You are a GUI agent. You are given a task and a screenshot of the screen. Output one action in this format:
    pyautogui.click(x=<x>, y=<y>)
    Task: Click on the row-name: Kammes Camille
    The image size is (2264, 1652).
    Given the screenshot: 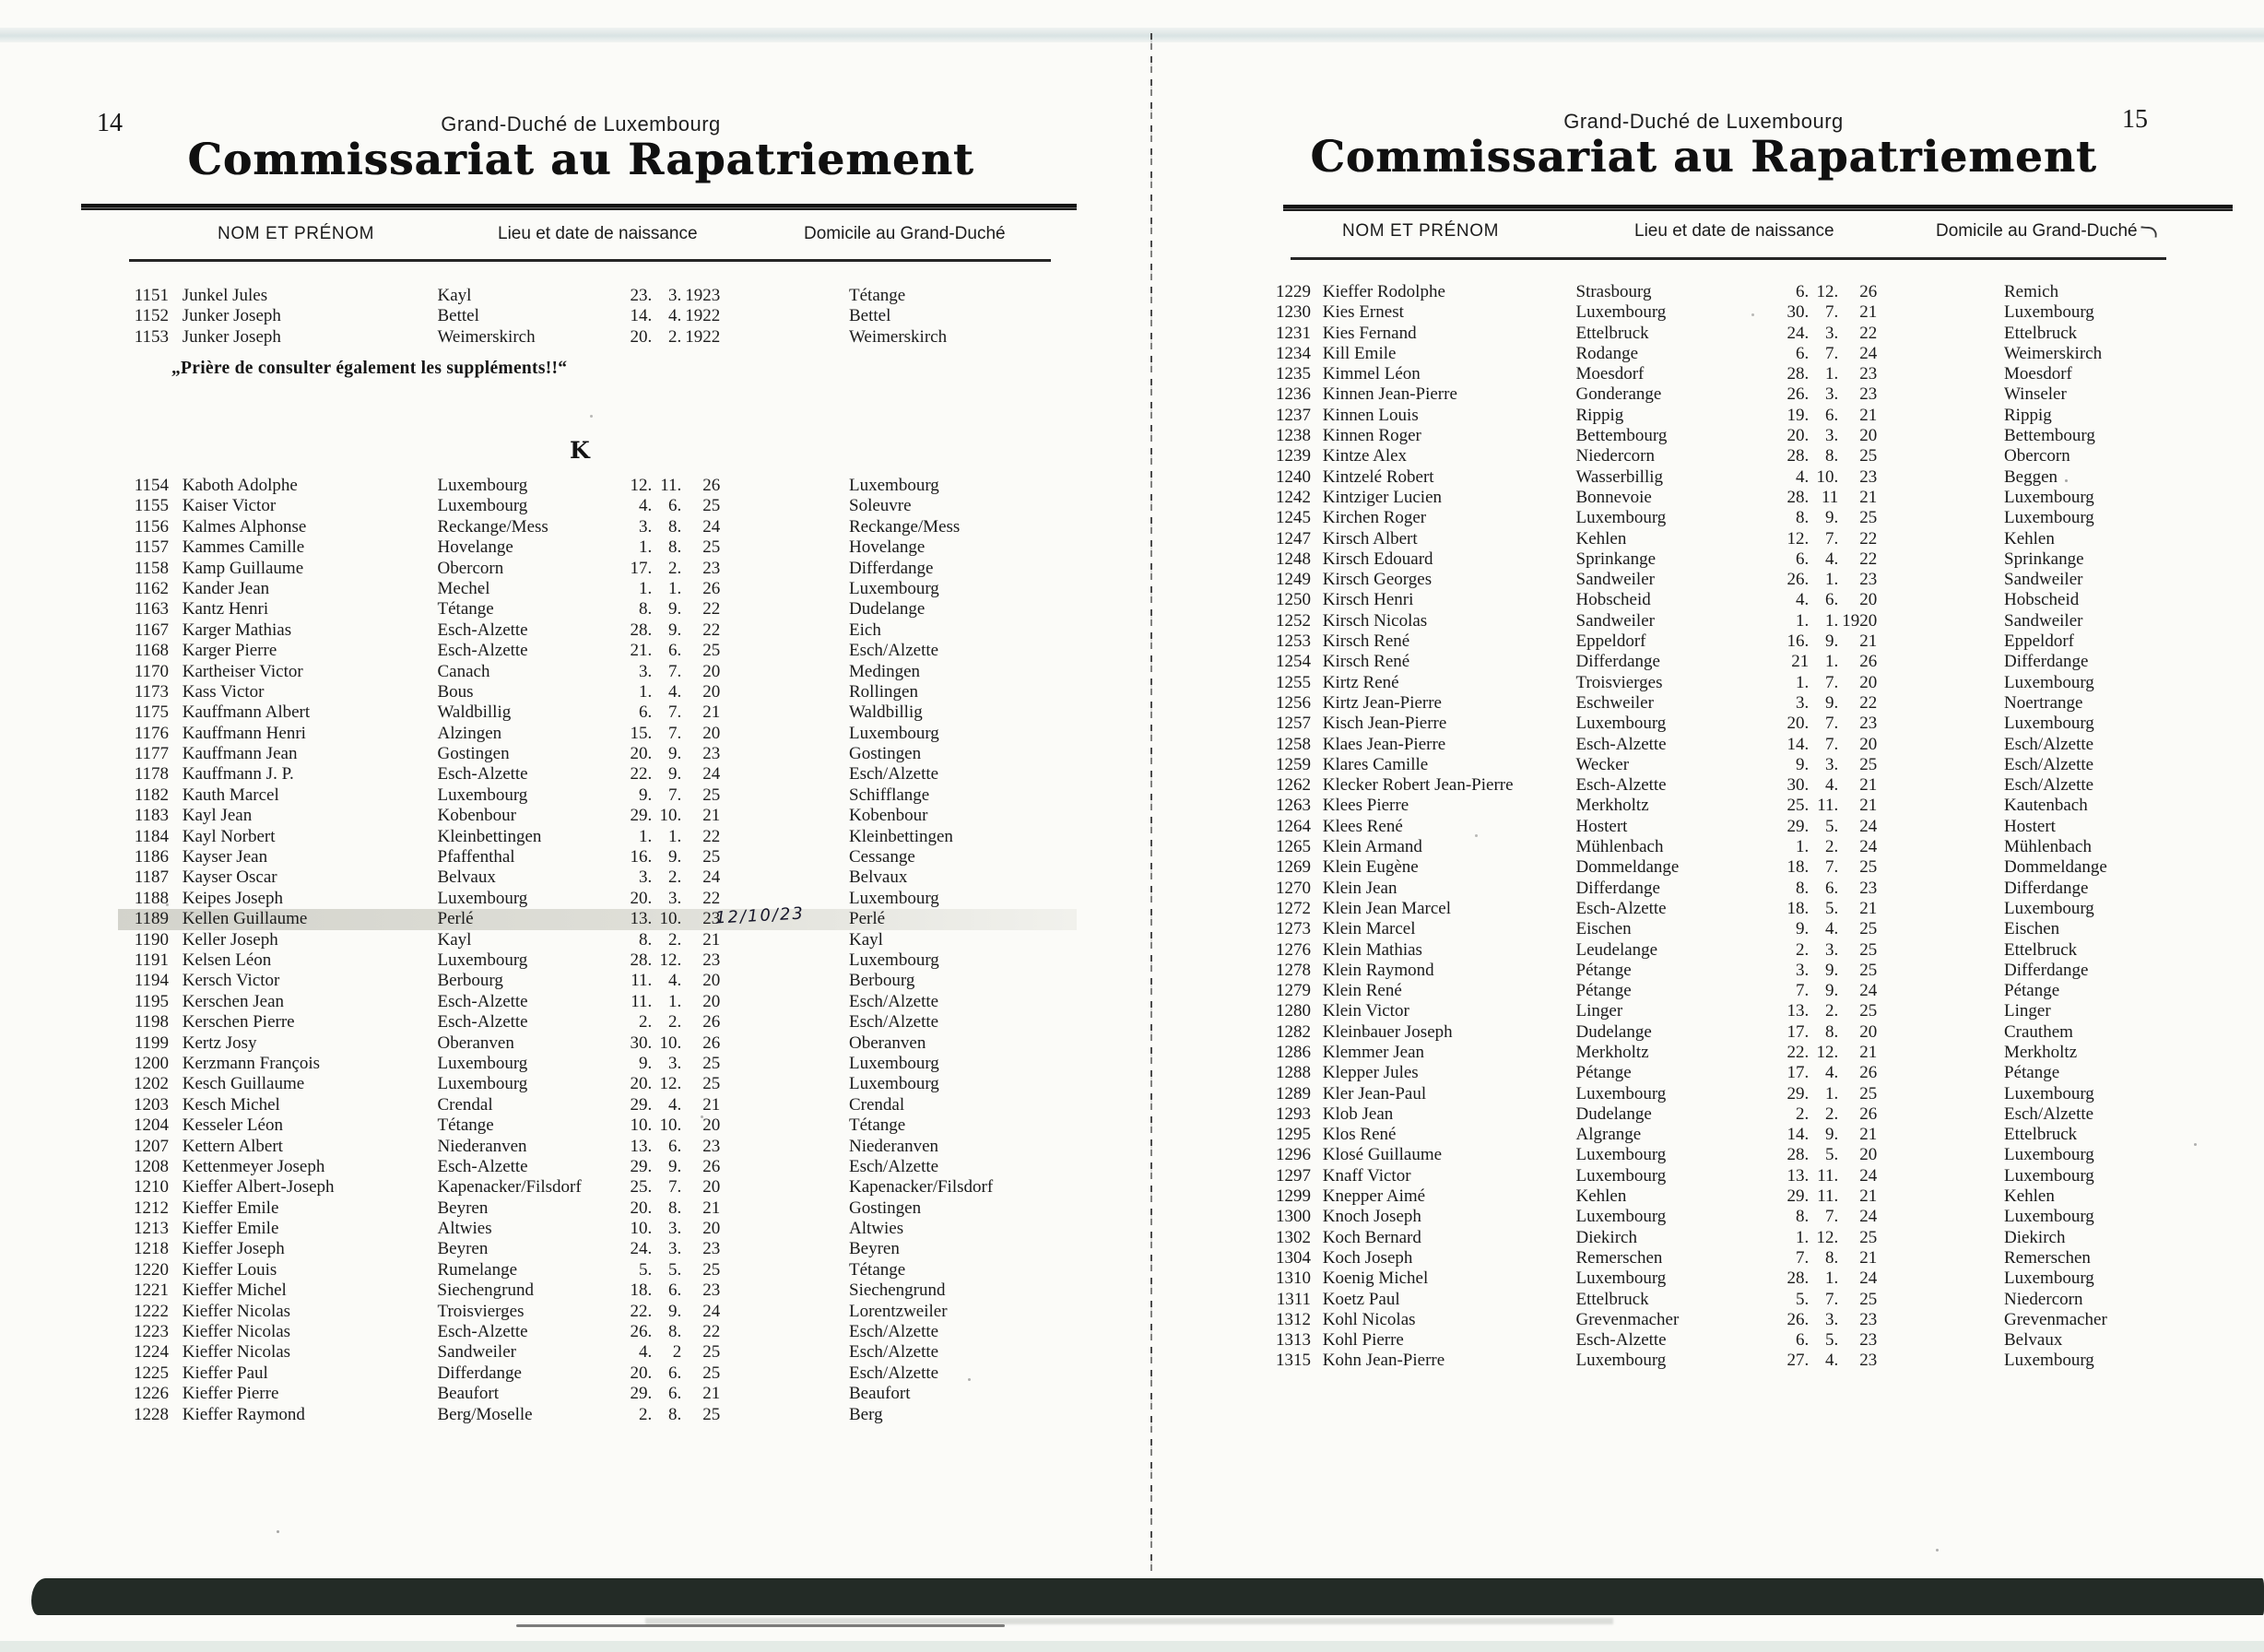 What is the action you would take?
    pyautogui.click(x=243, y=547)
    